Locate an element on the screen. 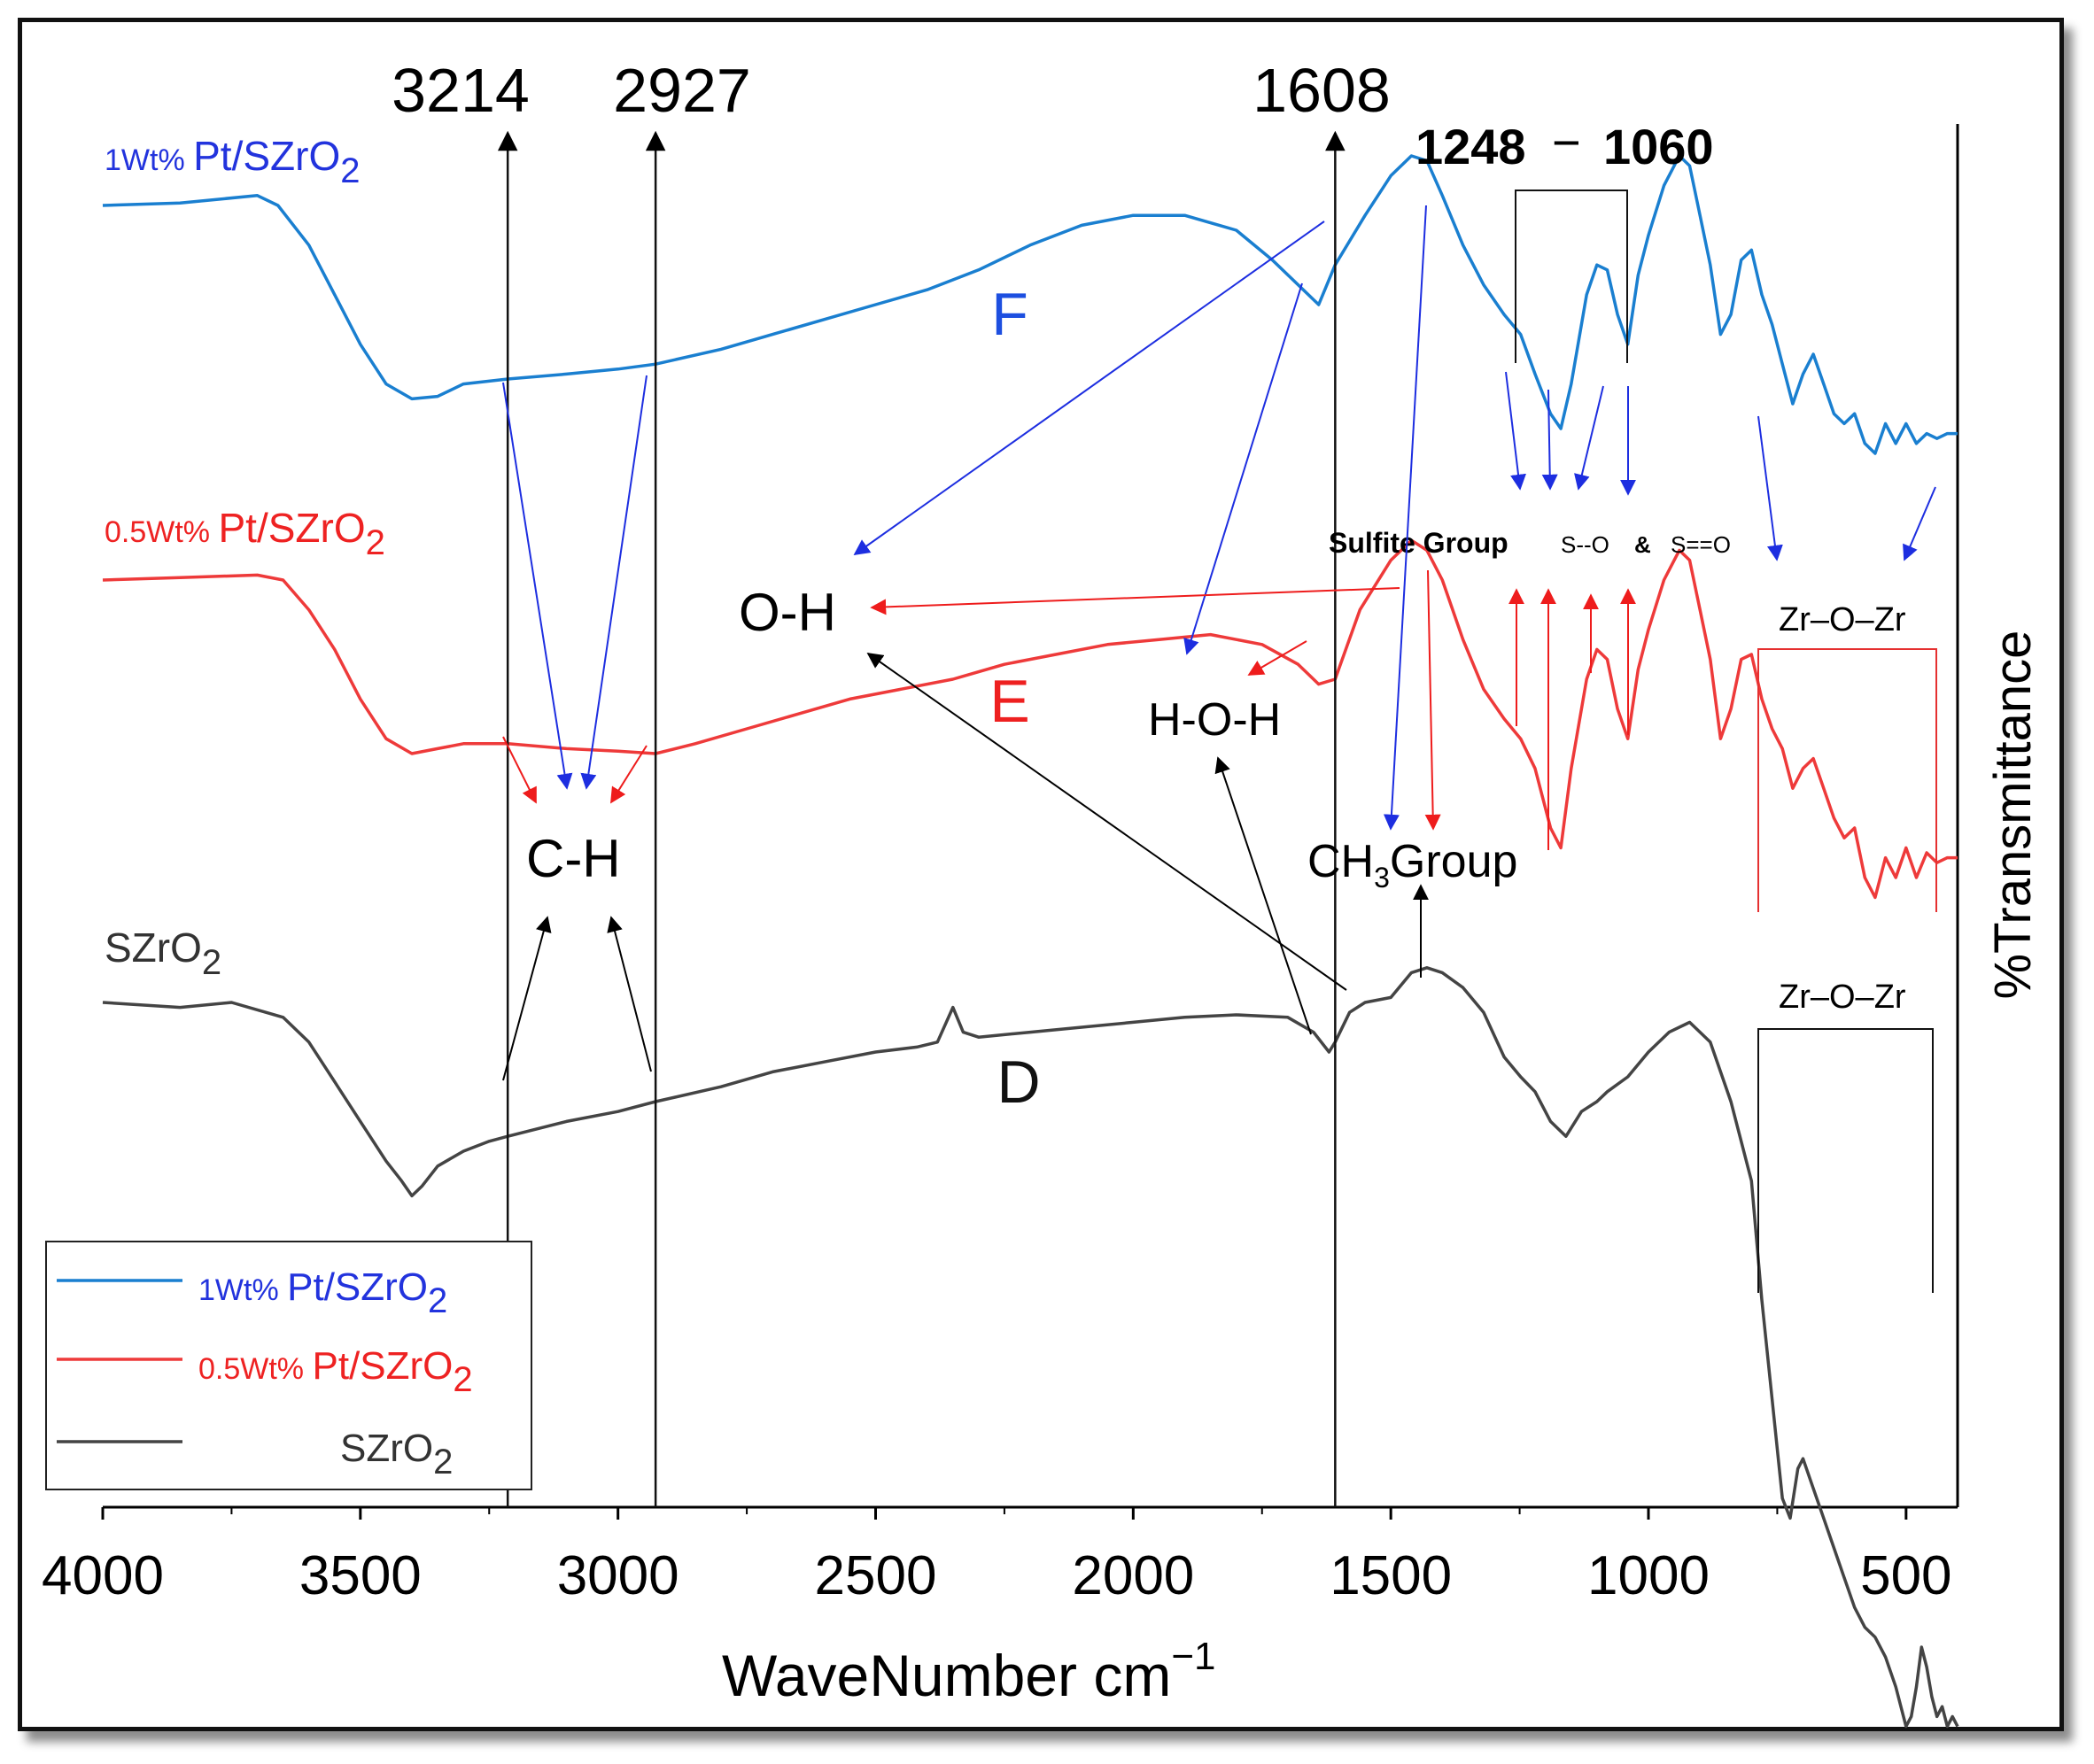 The height and width of the screenshot is (1764, 2094). sulfate-range-bracket: 1248 − 1060 is located at coordinates (1564, 238).